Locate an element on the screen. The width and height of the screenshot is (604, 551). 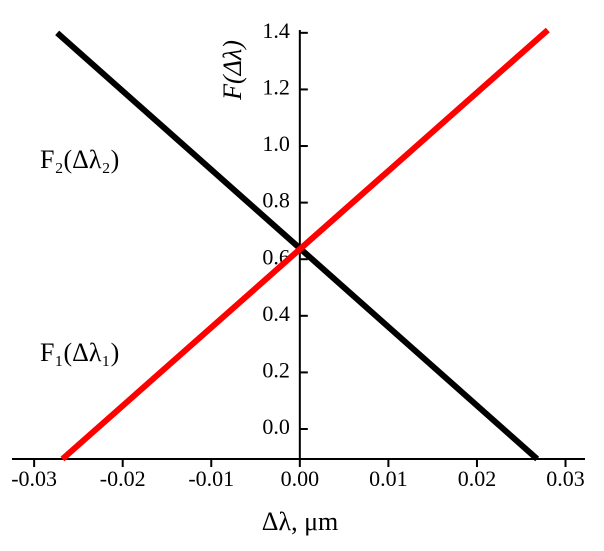
y-tick-label: 1.4 is located at coordinates (276, 30).